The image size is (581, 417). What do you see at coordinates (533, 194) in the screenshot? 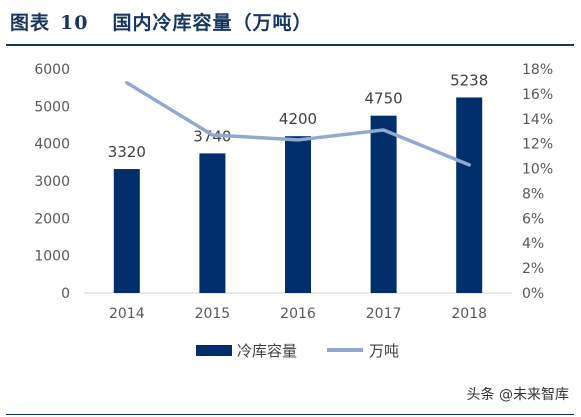
I see `y-right-tick-label: 8%` at bounding box center [533, 194].